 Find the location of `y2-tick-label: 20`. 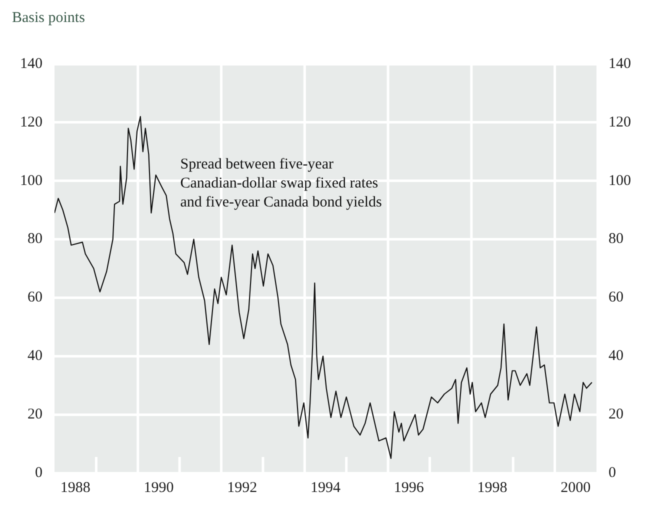

y2-tick-label: 20 is located at coordinates (616, 414).